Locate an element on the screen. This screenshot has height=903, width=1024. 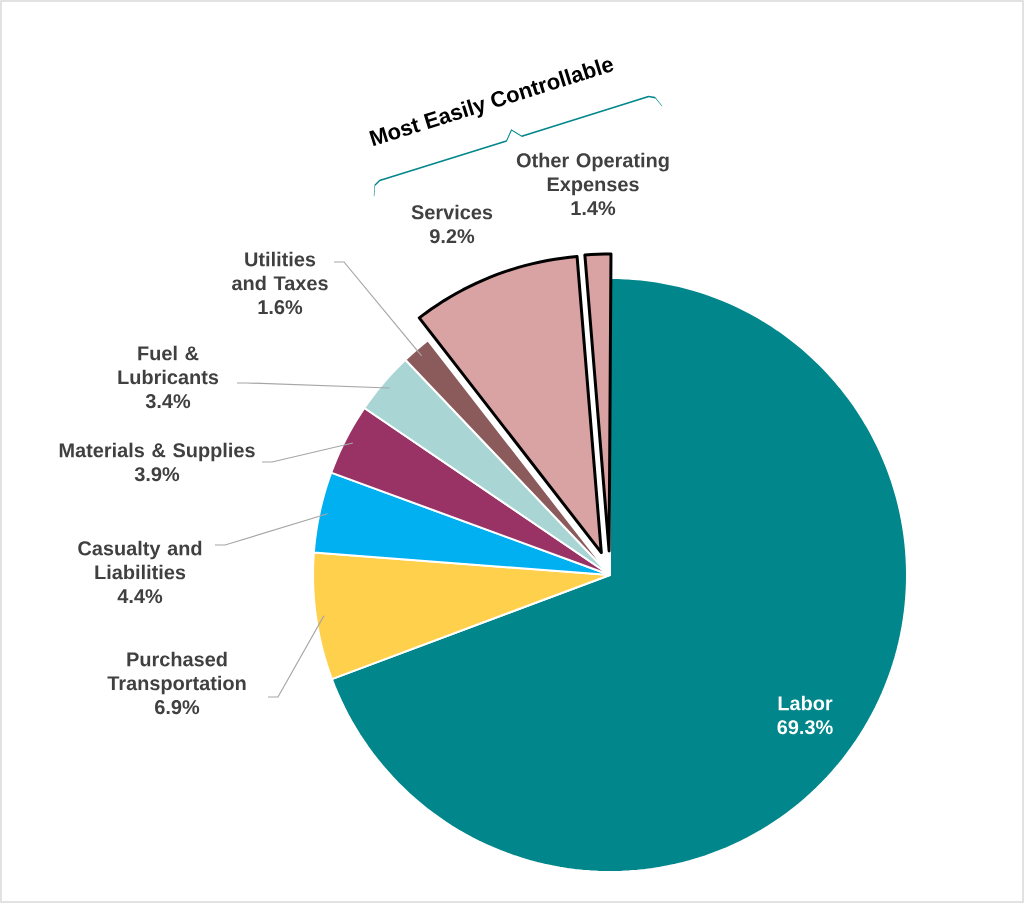
slice-label: Services is located at coordinates (452, 212).